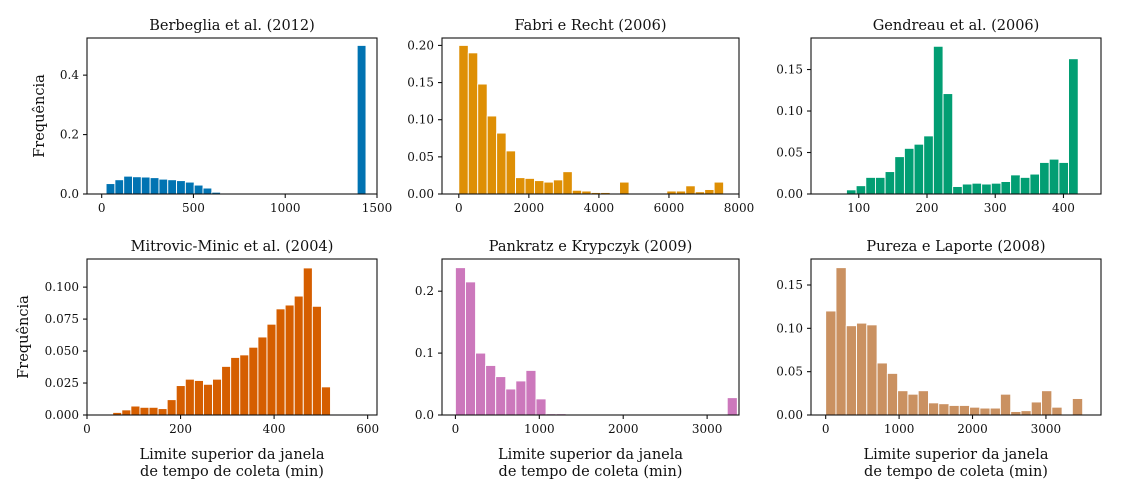 The height and width of the screenshot is (500, 1125). I want to click on chart-title: Pureza e Laporte (2008), so click(955, 247).